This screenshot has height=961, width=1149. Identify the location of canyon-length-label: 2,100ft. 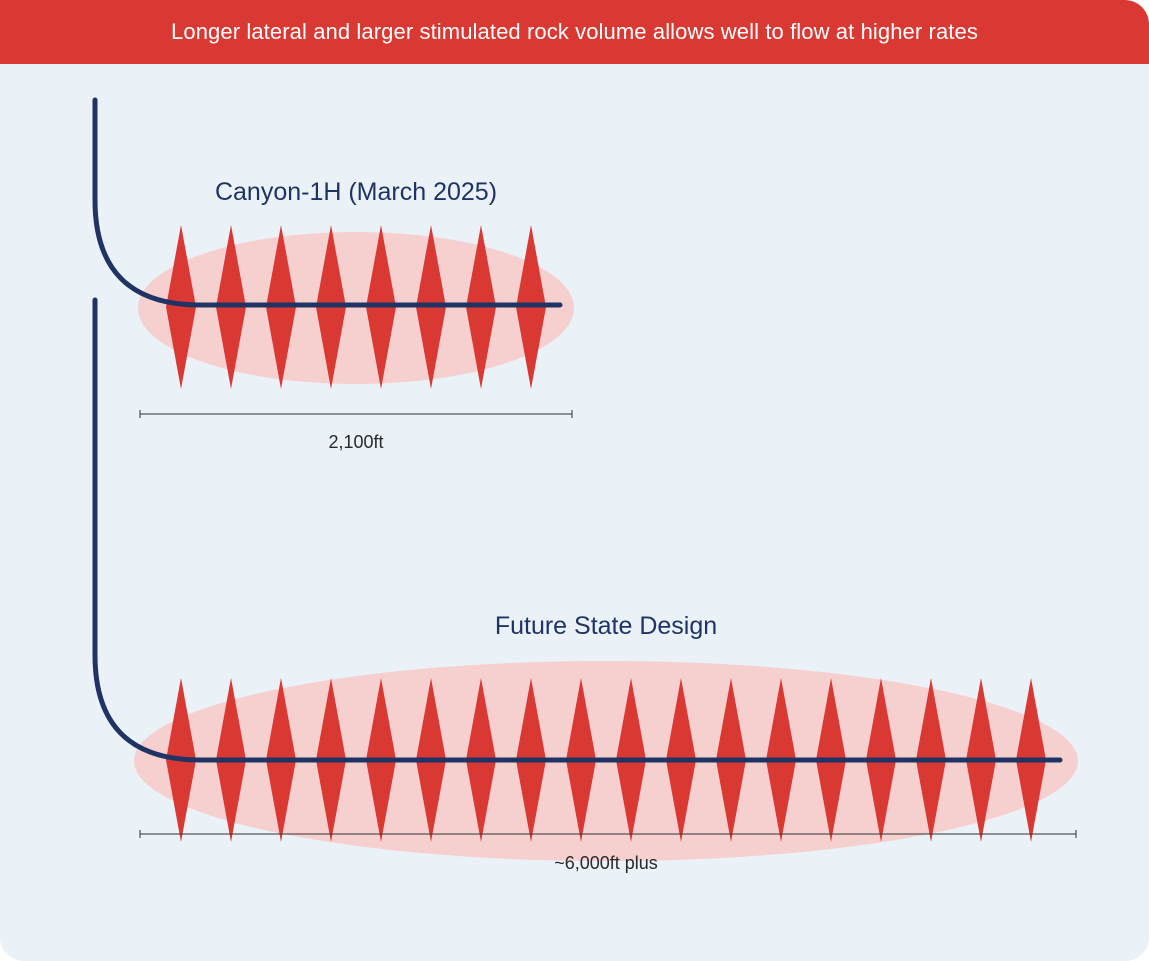
(355, 442).